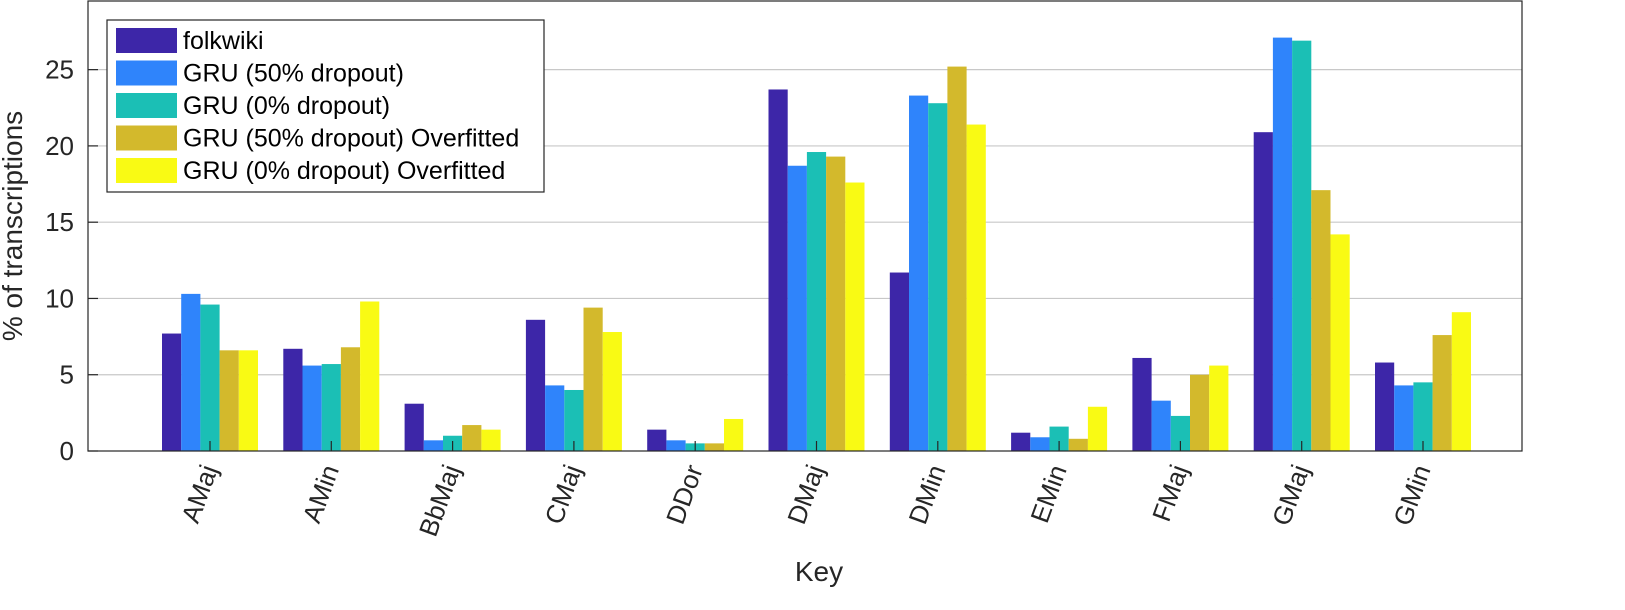 The height and width of the screenshot is (610, 1625). I want to click on x-tick-label: DDor, so click(684, 494).